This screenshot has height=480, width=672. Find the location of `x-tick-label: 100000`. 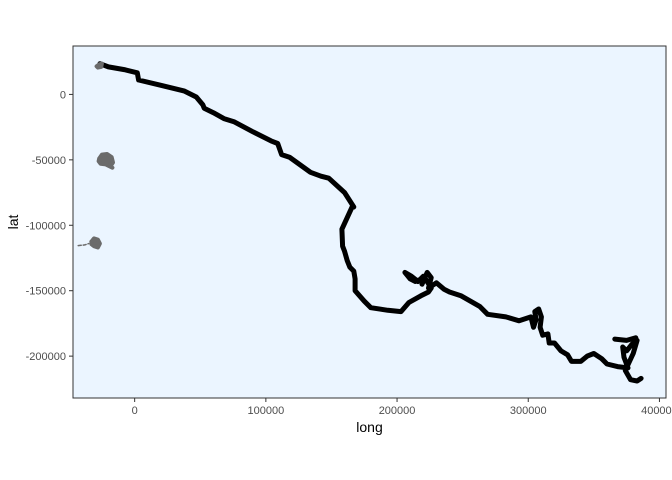

x-tick-label: 100000 is located at coordinates (265, 411).